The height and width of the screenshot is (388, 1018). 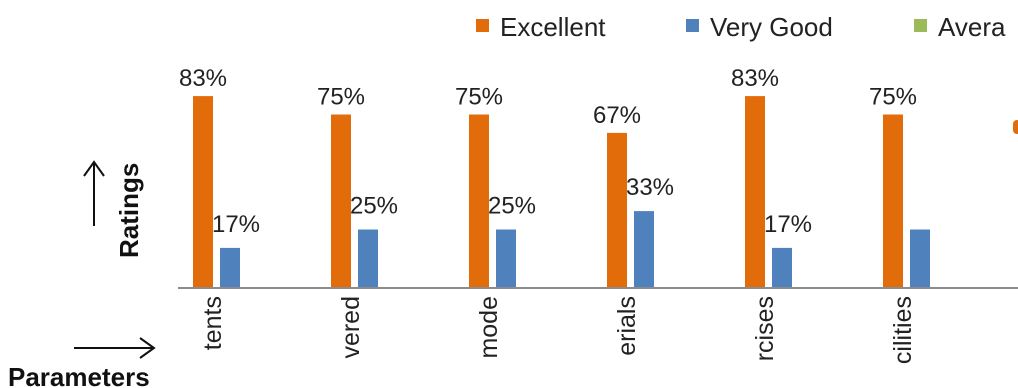 What do you see at coordinates (650, 187) in the screenshot?
I see `data-label: 33%` at bounding box center [650, 187].